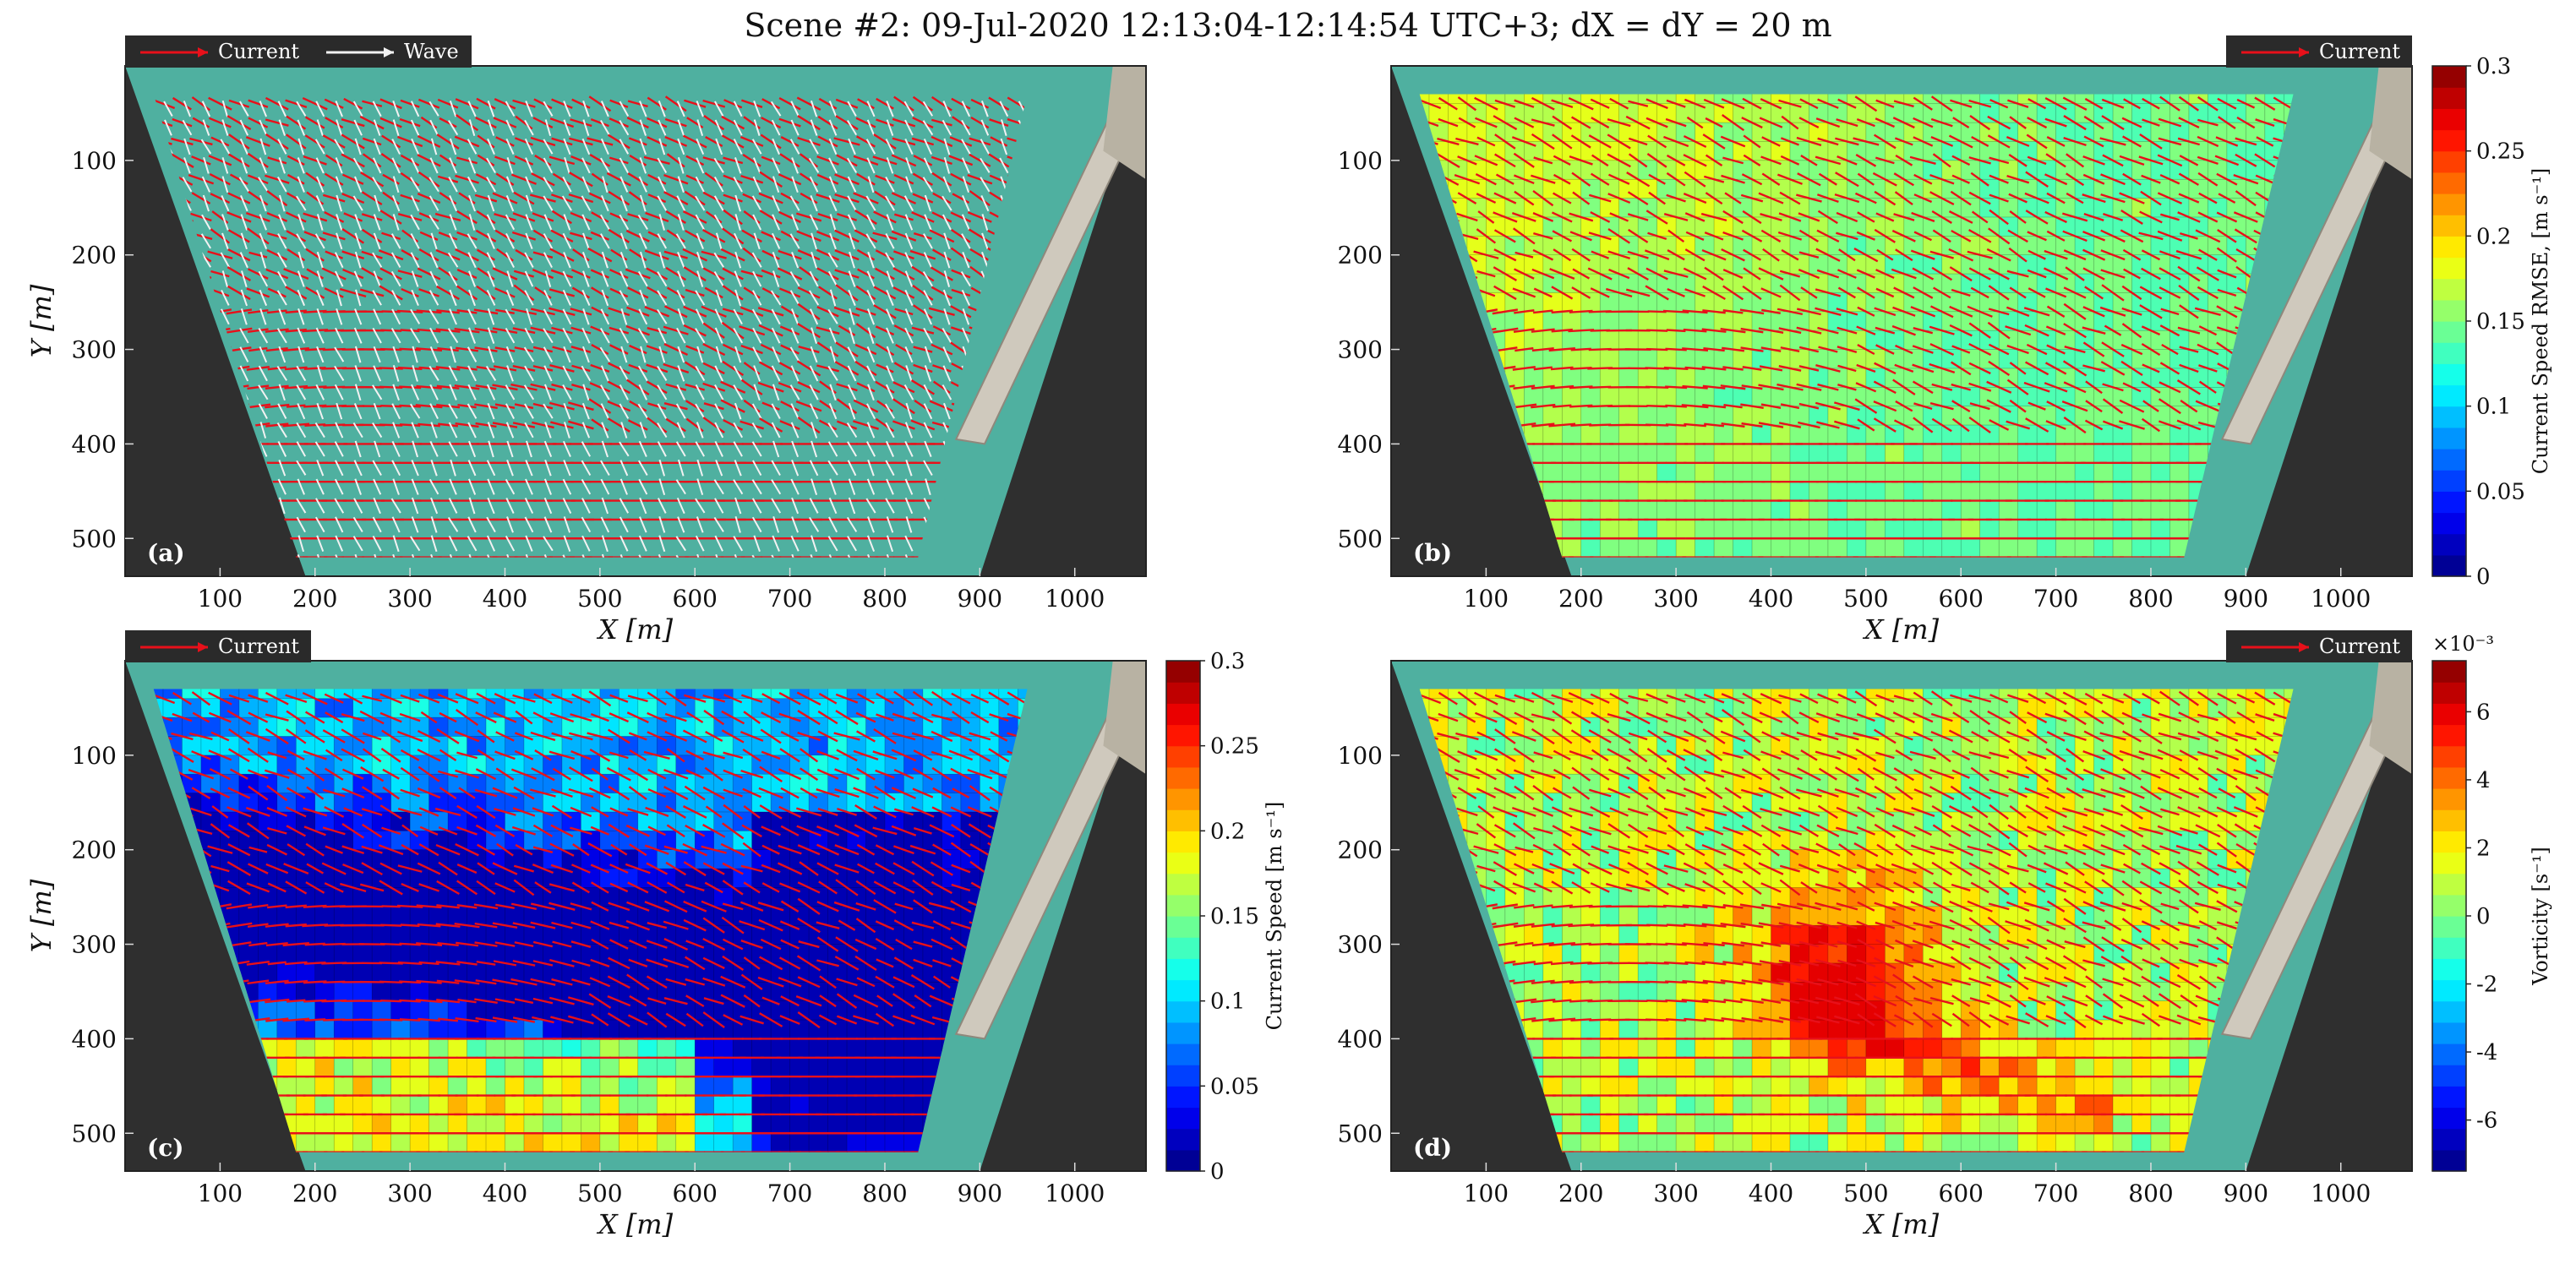 This screenshot has height=1264, width=2576. I want to click on y-tick-label: 500, so click(94, 539).